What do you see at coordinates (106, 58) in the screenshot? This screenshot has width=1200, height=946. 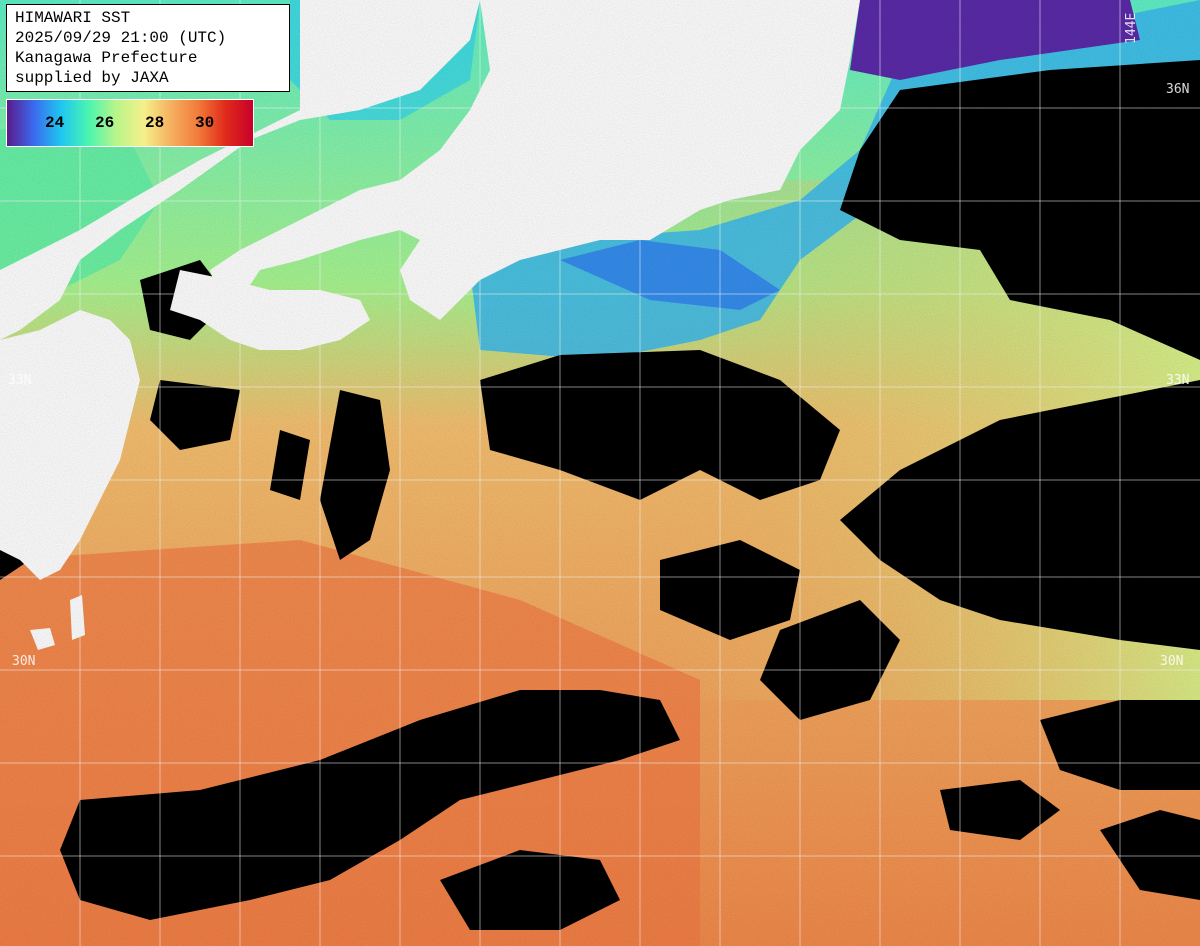 I see `map-organization: Kanagawa Prefecture` at bounding box center [106, 58].